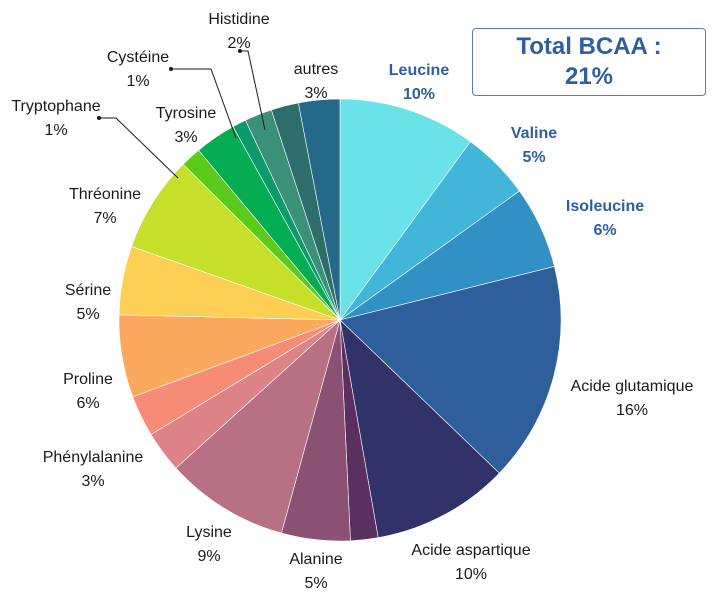 This screenshot has width=715, height=592. What do you see at coordinates (315, 93) in the screenshot?
I see `value-label-autres: 3%` at bounding box center [315, 93].